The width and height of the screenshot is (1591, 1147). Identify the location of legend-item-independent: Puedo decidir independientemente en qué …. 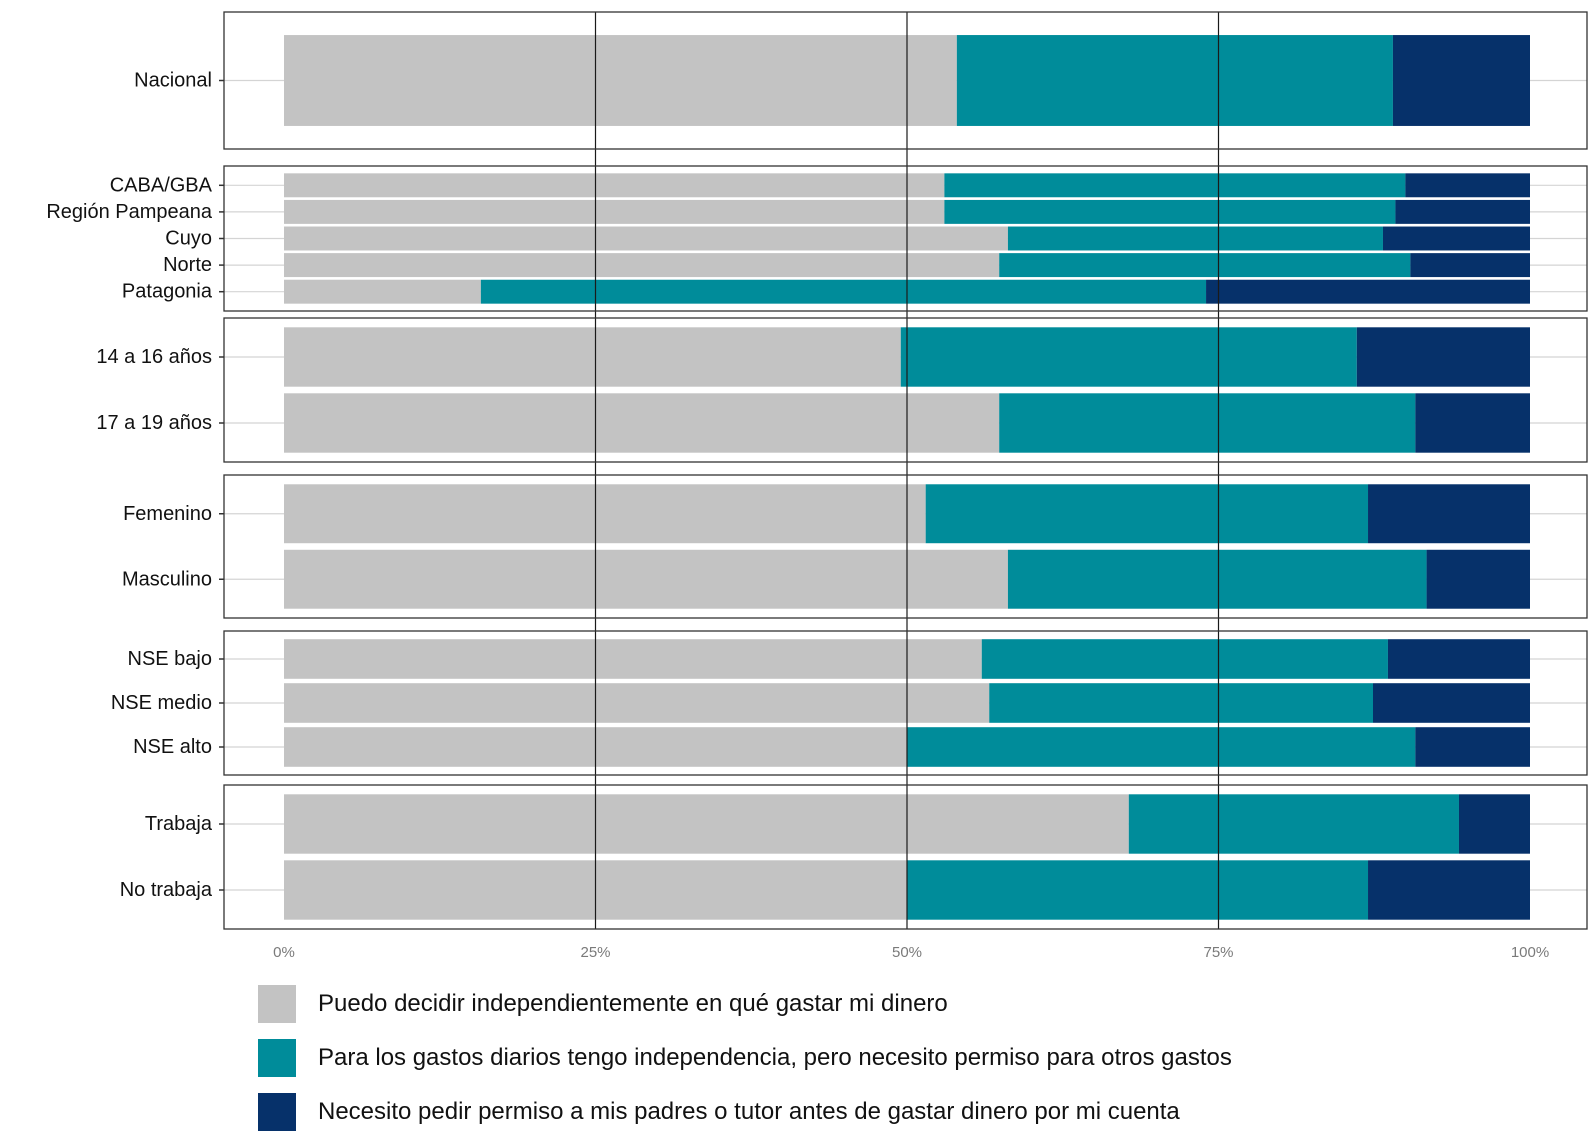
(603, 1004).